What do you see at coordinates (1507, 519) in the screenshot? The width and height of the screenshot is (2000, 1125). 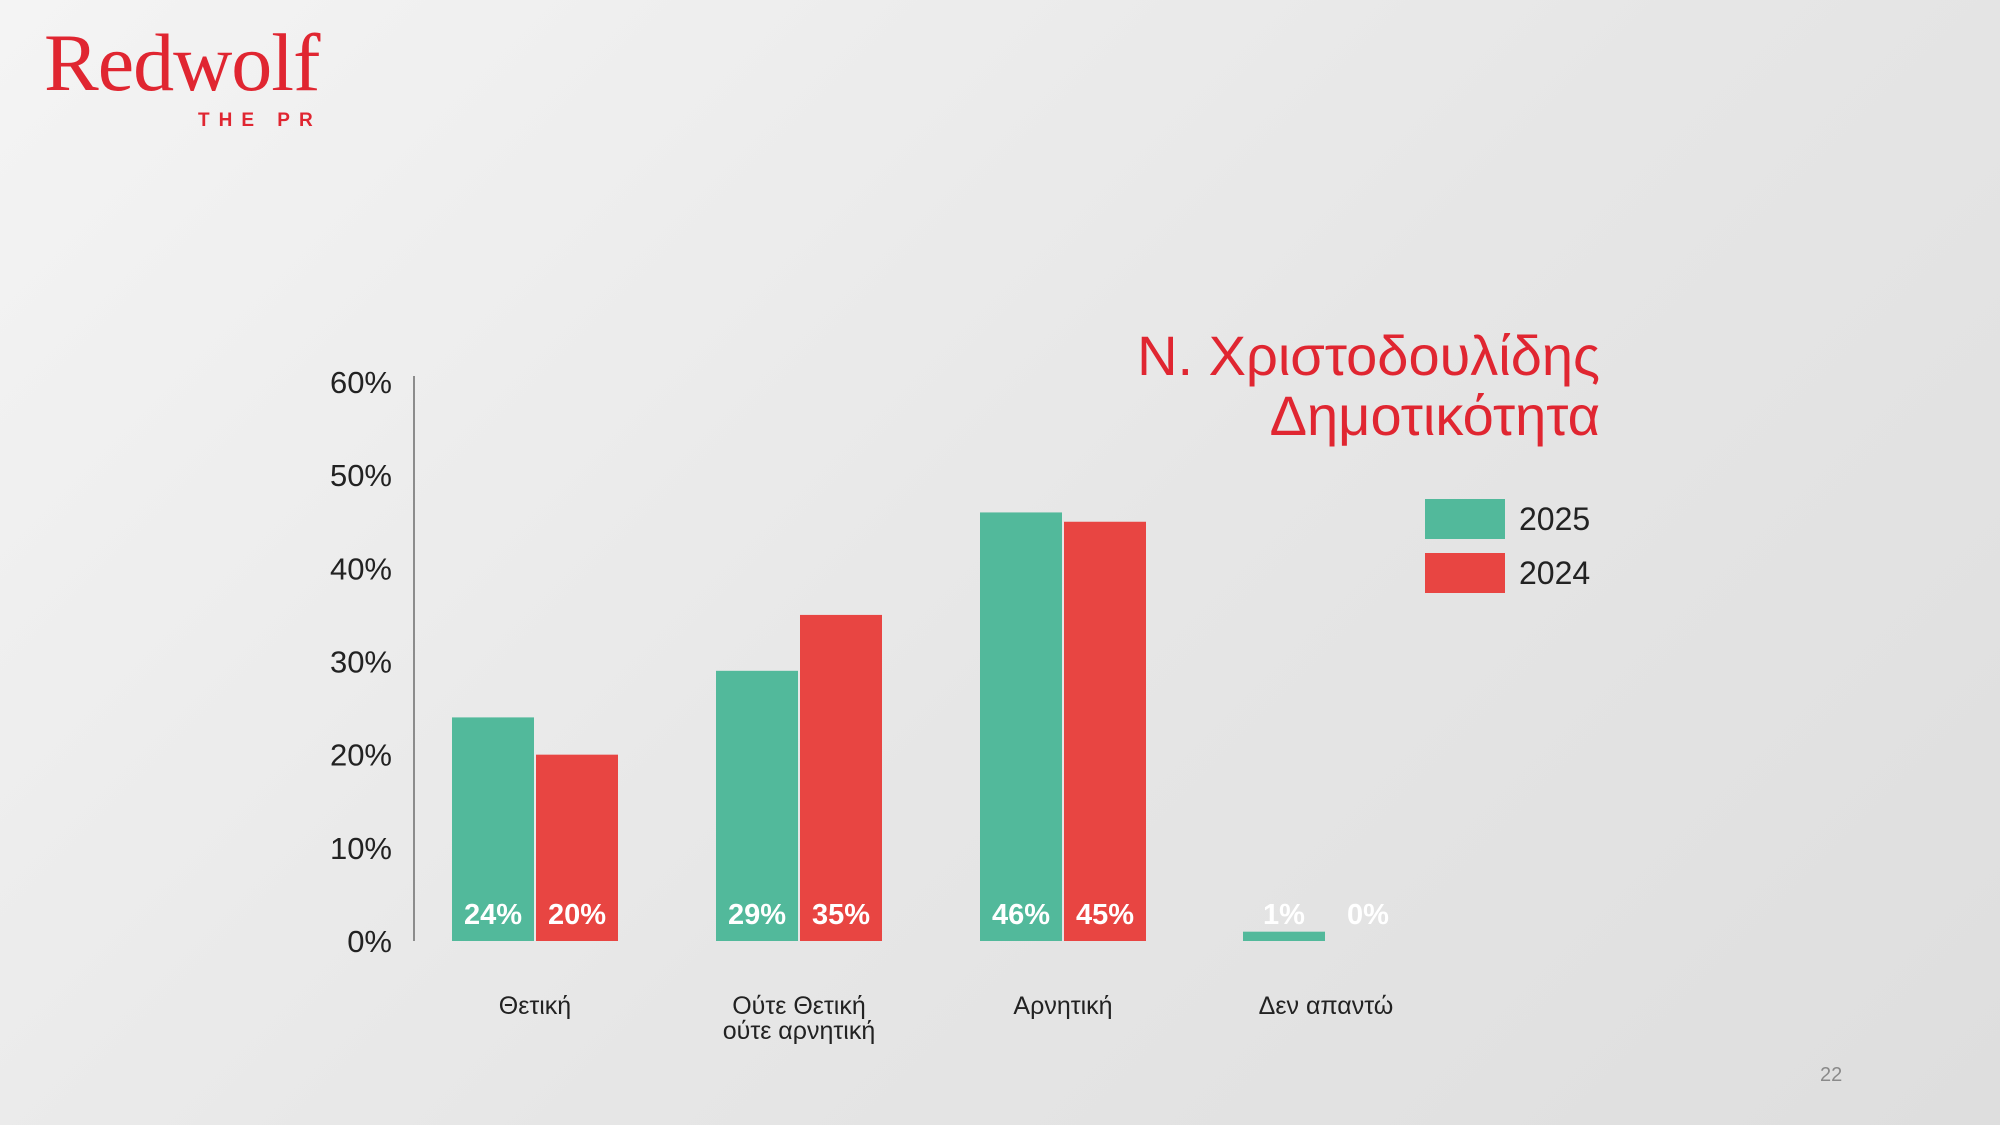 I see `legend-item-2025: 2025` at bounding box center [1507, 519].